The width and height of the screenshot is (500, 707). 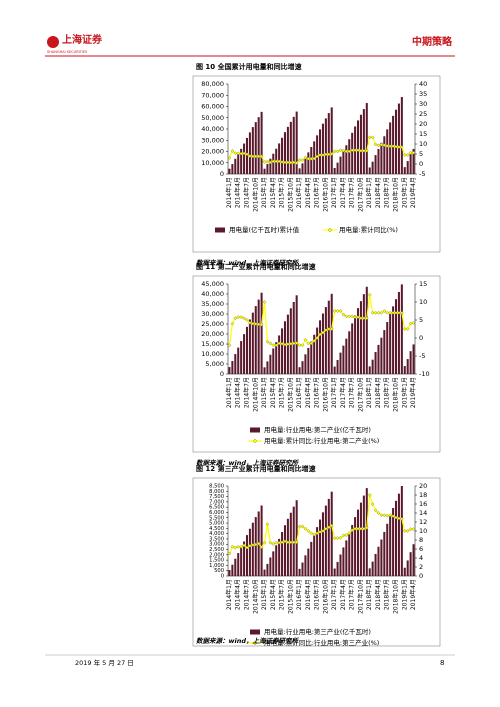 What do you see at coordinates (369, 192) in the screenshot?
I see `x-tick-label: 2018年1月` at bounding box center [369, 192].